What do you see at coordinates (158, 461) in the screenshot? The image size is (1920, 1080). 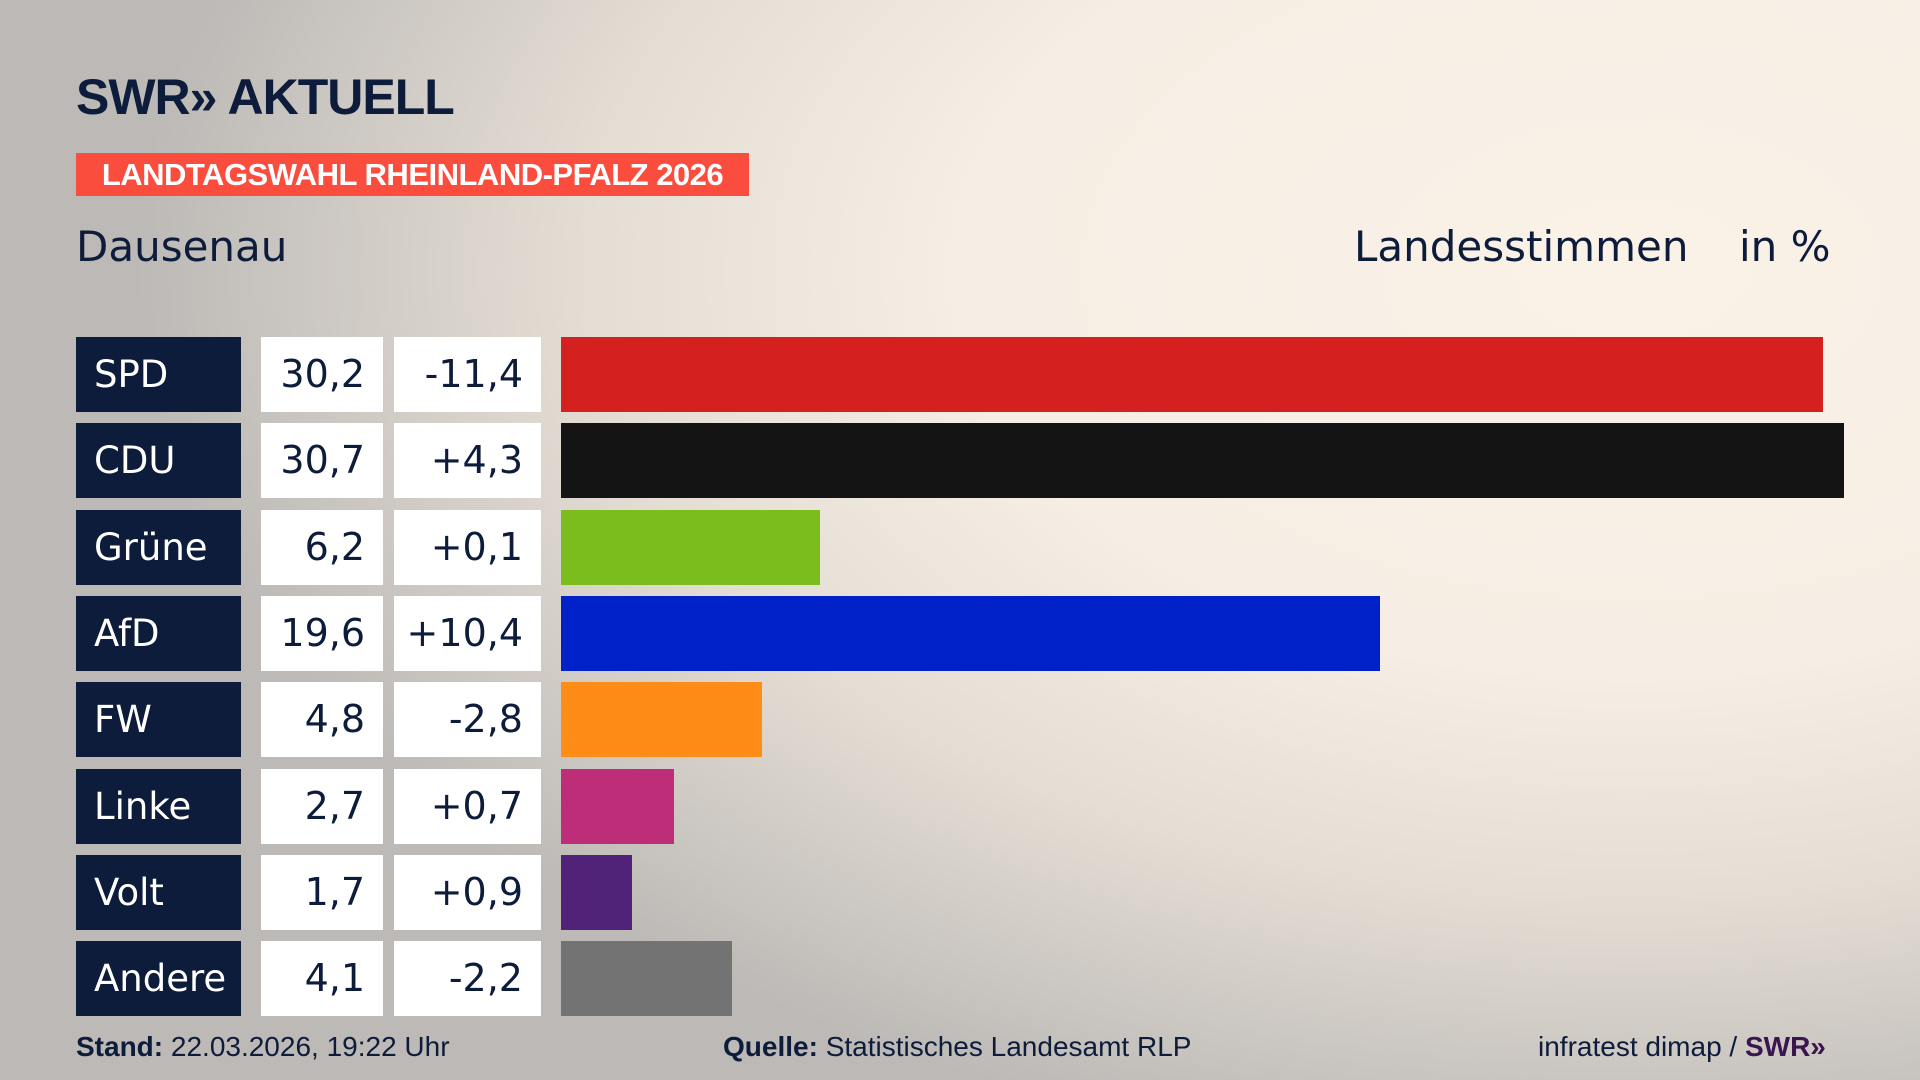 I see `party-label: CDU` at bounding box center [158, 461].